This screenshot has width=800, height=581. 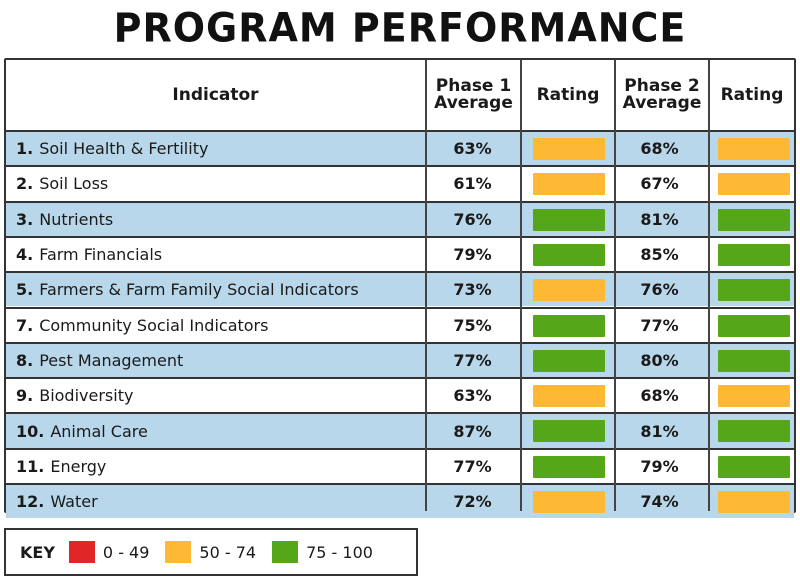 I want to click on table-row: 3. Nutrients 76% 81%, so click(x=400, y=218).